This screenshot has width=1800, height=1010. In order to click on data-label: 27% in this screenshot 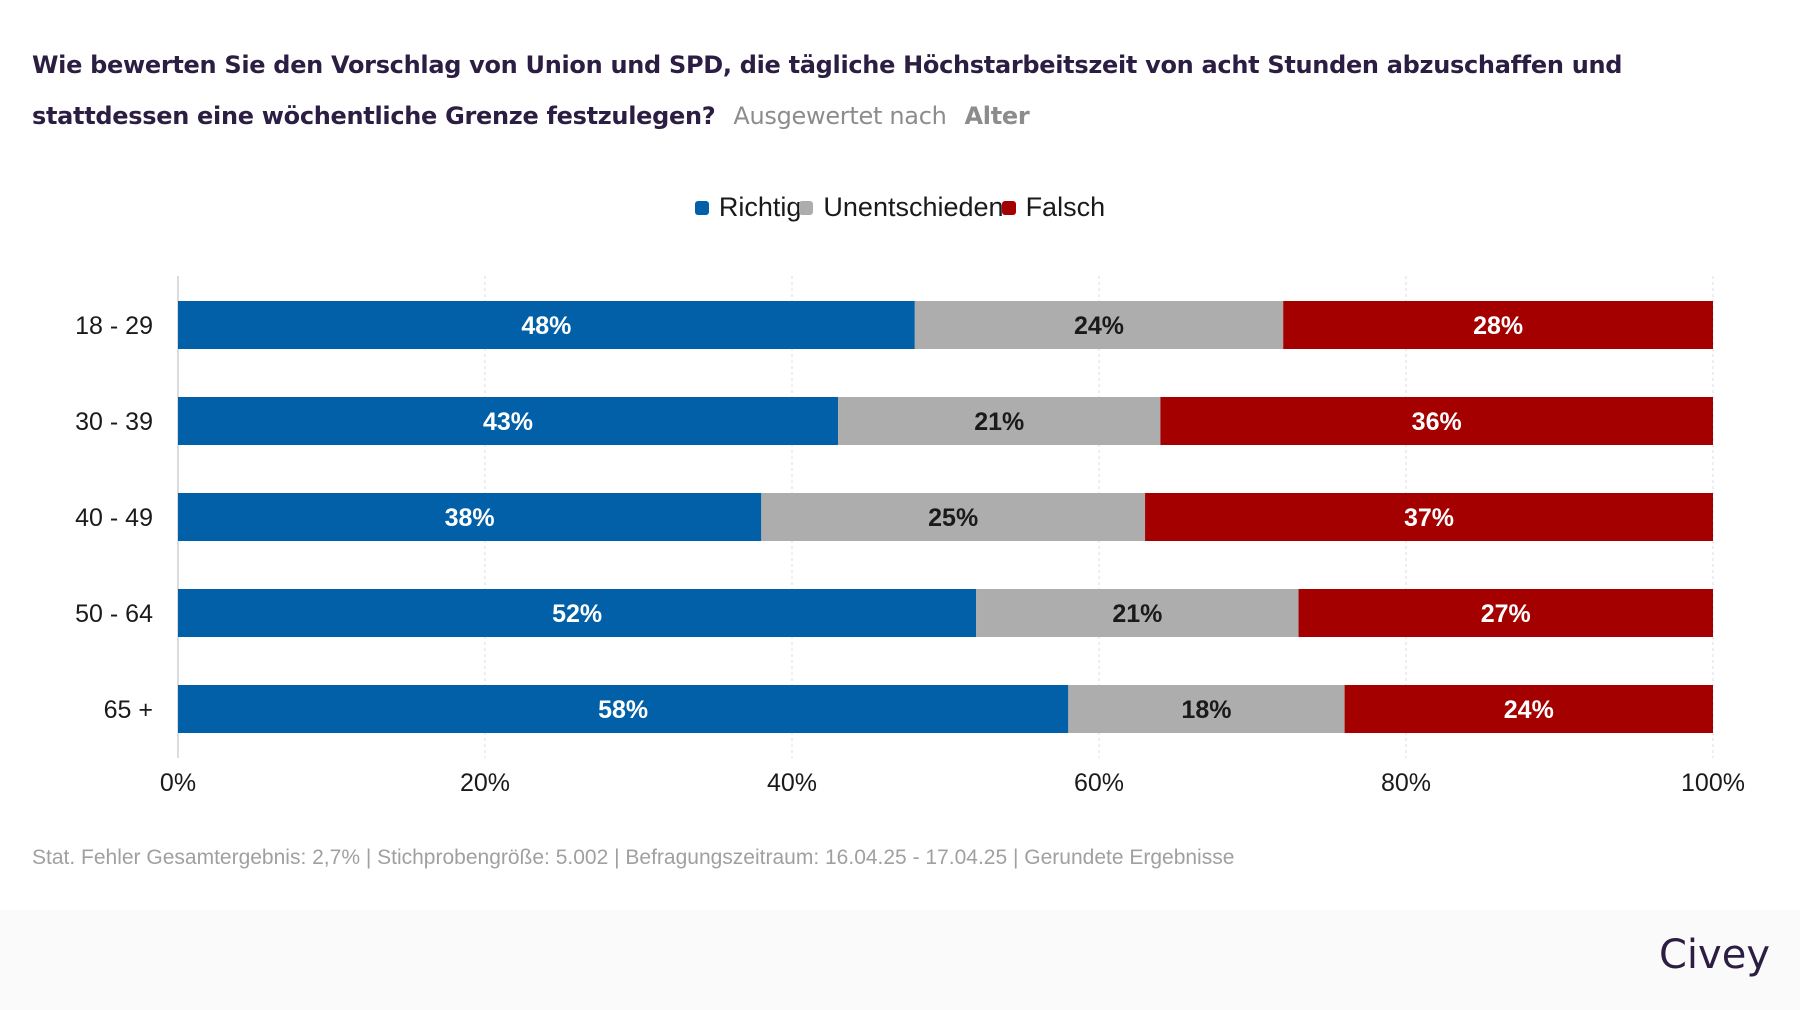, I will do `click(1506, 614)`.